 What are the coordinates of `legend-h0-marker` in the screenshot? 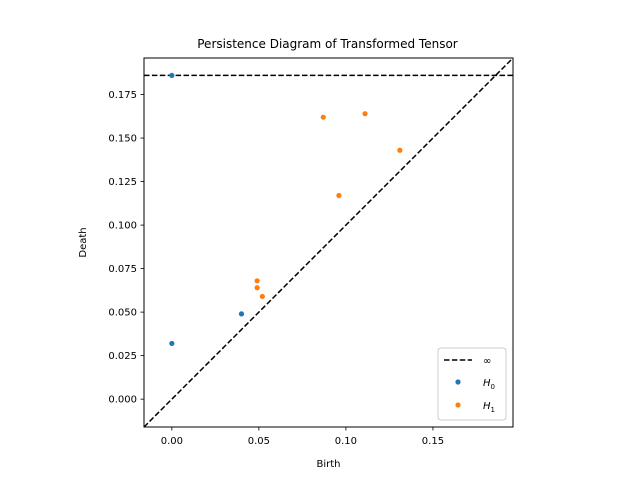 It's located at (458, 382).